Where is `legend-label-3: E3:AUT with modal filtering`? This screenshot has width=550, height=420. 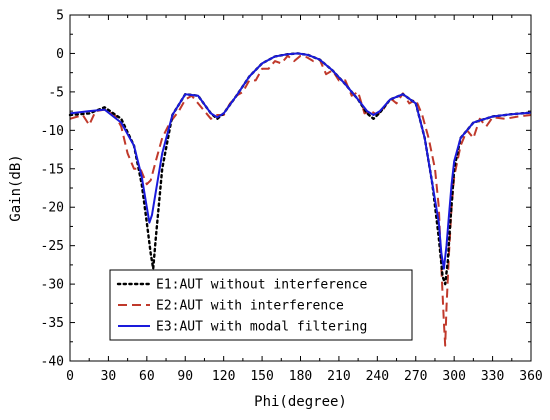 legend-label-3: E3:AUT with modal filtering is located at coordinates (261, 327).